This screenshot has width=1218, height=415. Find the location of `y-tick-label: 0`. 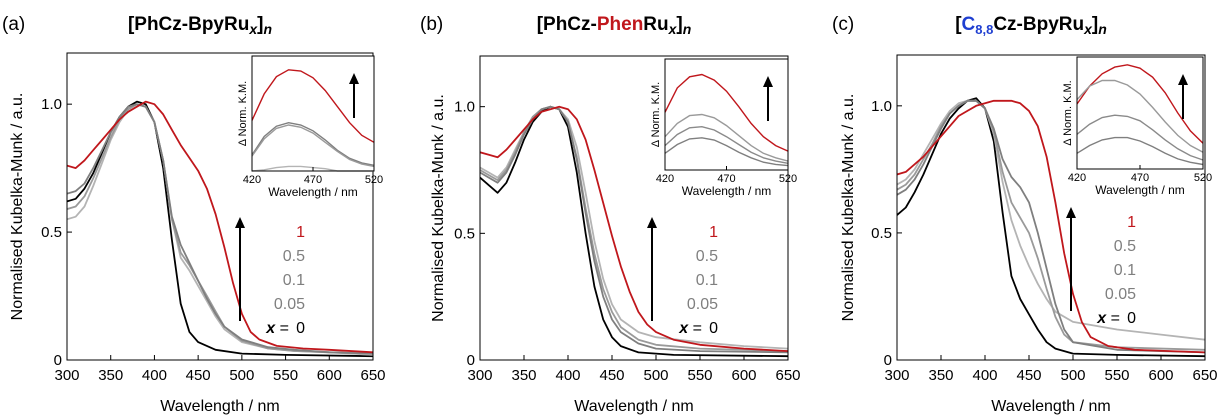

y-tick-label: 0 is located at coordinates (471, 360).